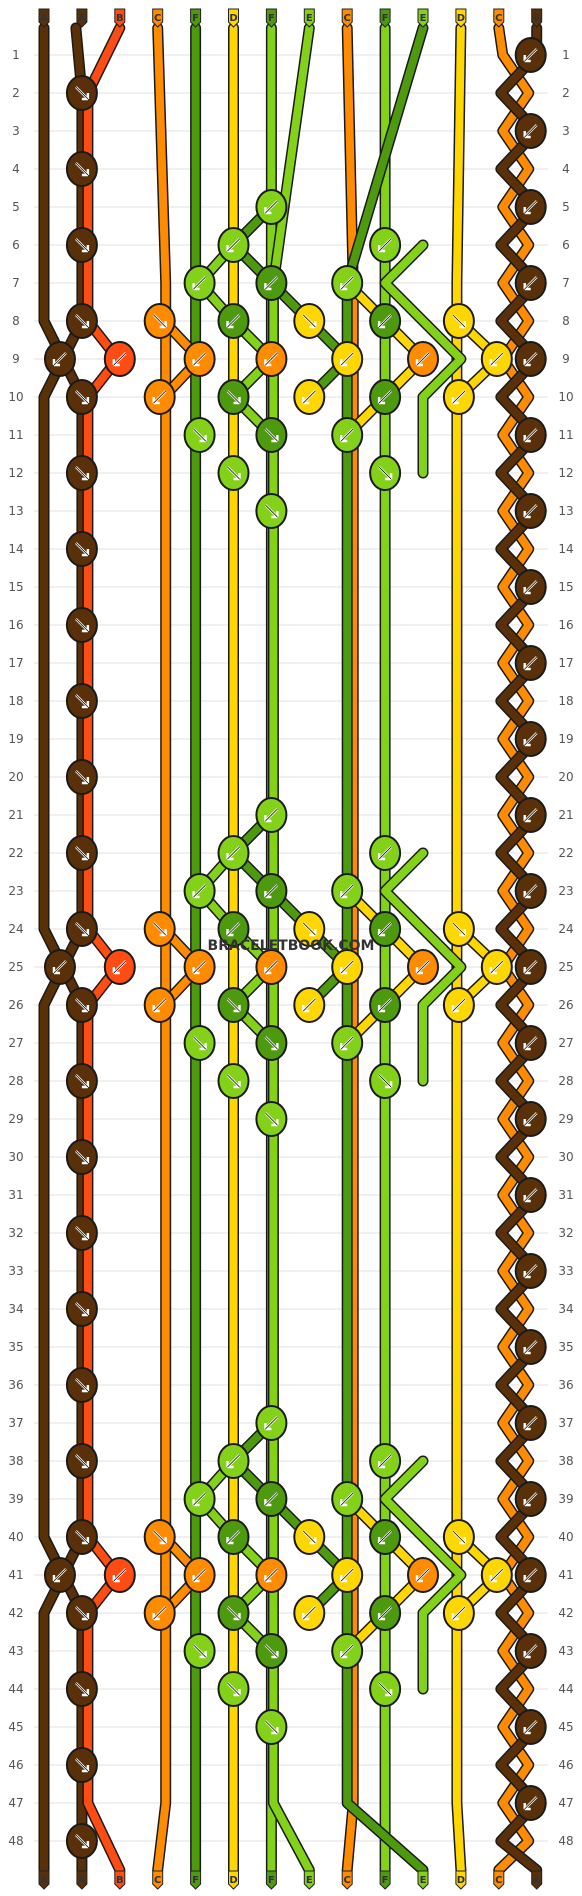 This screenshot has width=582, height=1896. What do you see at coordinates (16, 207) in the screenshot?
I see `row-number-left: 5` at bounding box center [16, 207].